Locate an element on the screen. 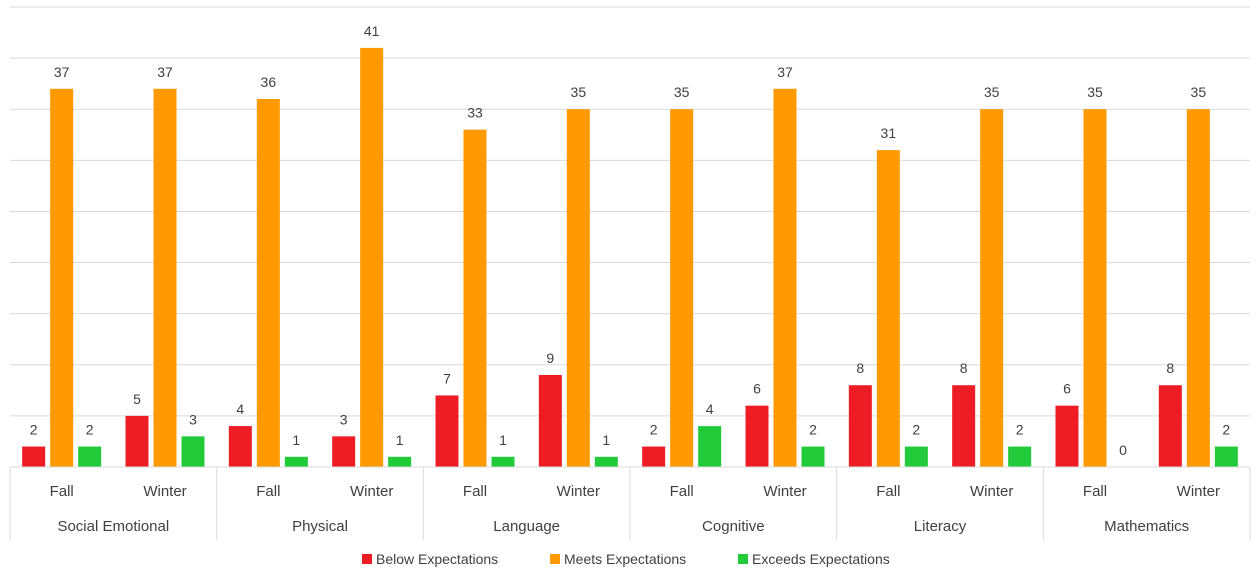 The image size is (1257, 574). bar-meets-expectations-physical-fall is located at coordinates (268, 283).